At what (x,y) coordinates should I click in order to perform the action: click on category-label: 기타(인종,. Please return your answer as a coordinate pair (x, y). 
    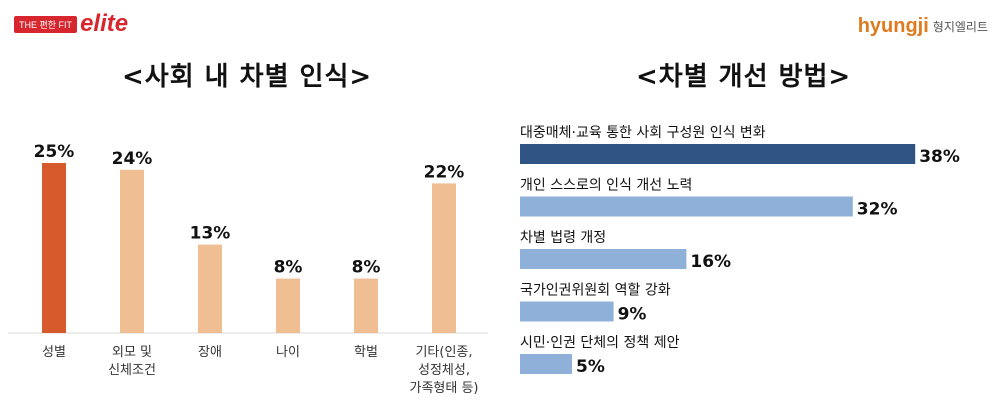
    Looking at the image, I should click on (443, 352).